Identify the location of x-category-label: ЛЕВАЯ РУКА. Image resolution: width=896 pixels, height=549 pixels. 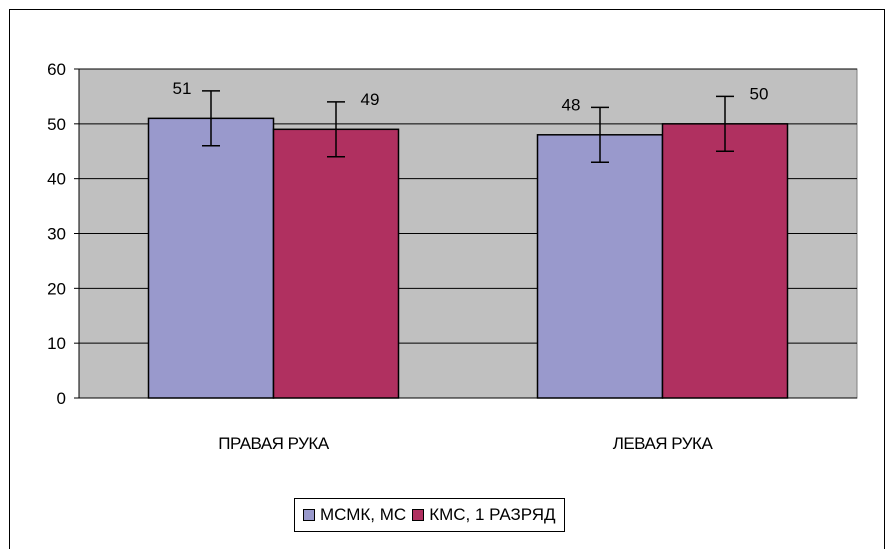
(663, 443).